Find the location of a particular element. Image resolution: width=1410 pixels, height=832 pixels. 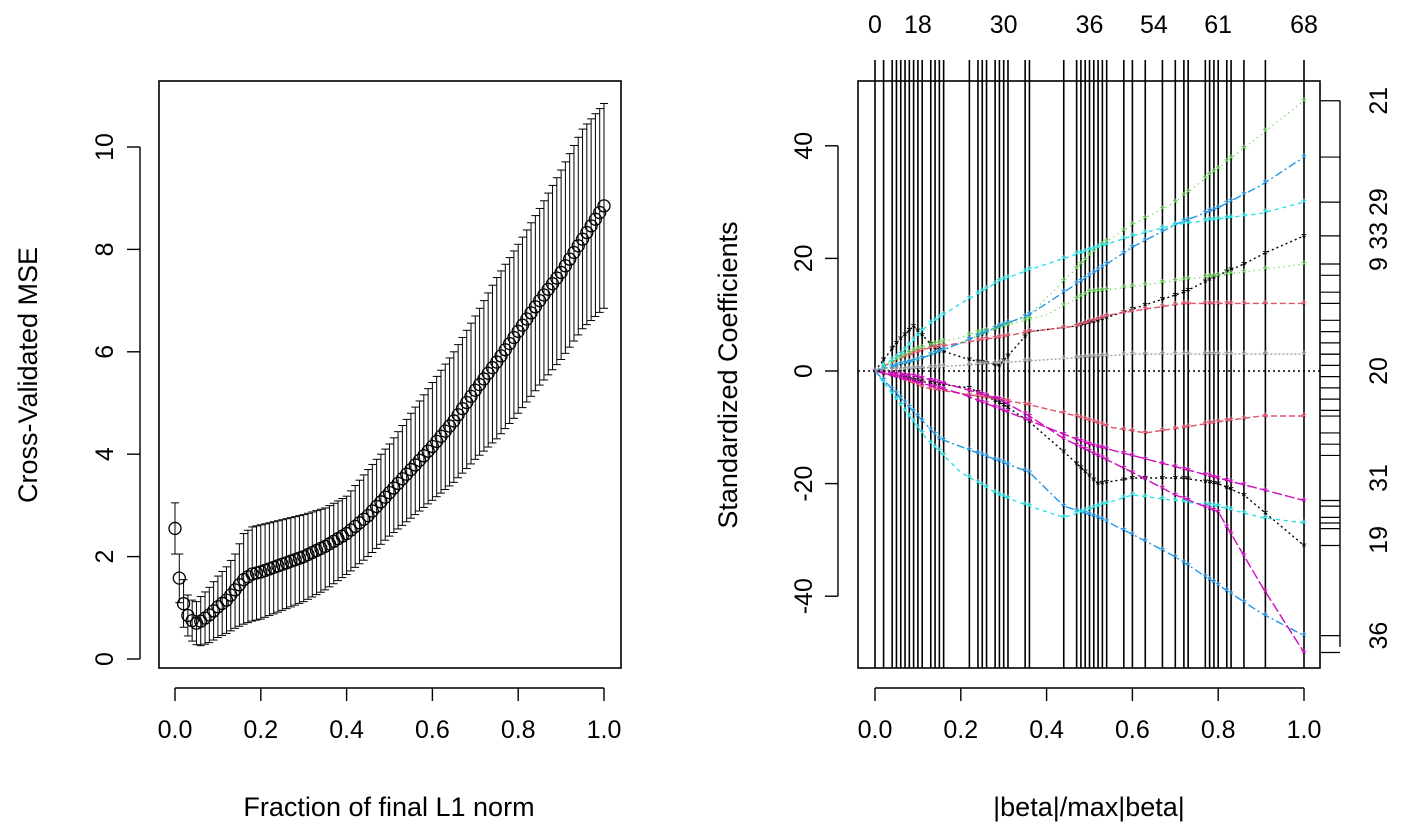

left-y-axis: 0 2 4 6 8 10 is located at coordinates (116, 399).